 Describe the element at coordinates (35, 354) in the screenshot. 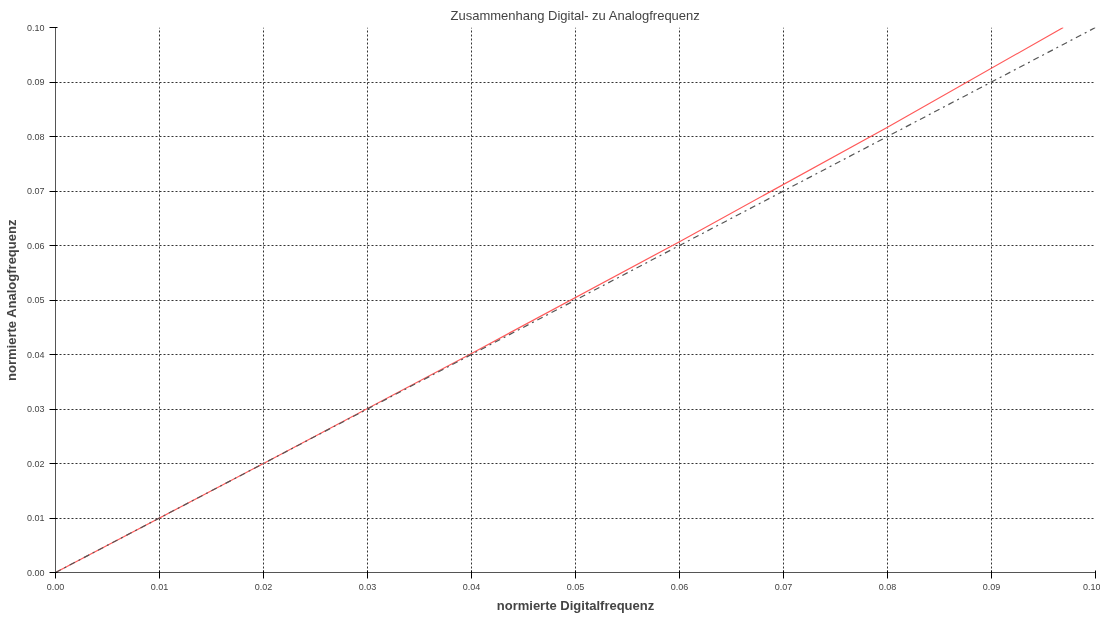

I see `y-tick-label: 0.04` at that location.